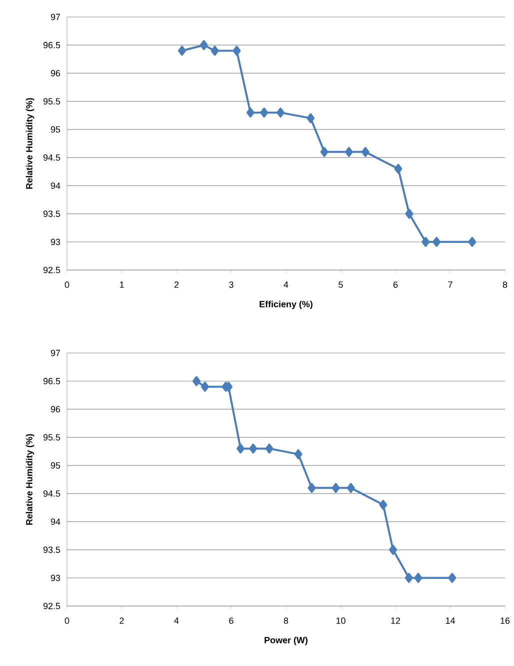  Describe the element at coordinates (286, 641) in the screenshot. I see `x-axis-title: Power (W)` at that location.